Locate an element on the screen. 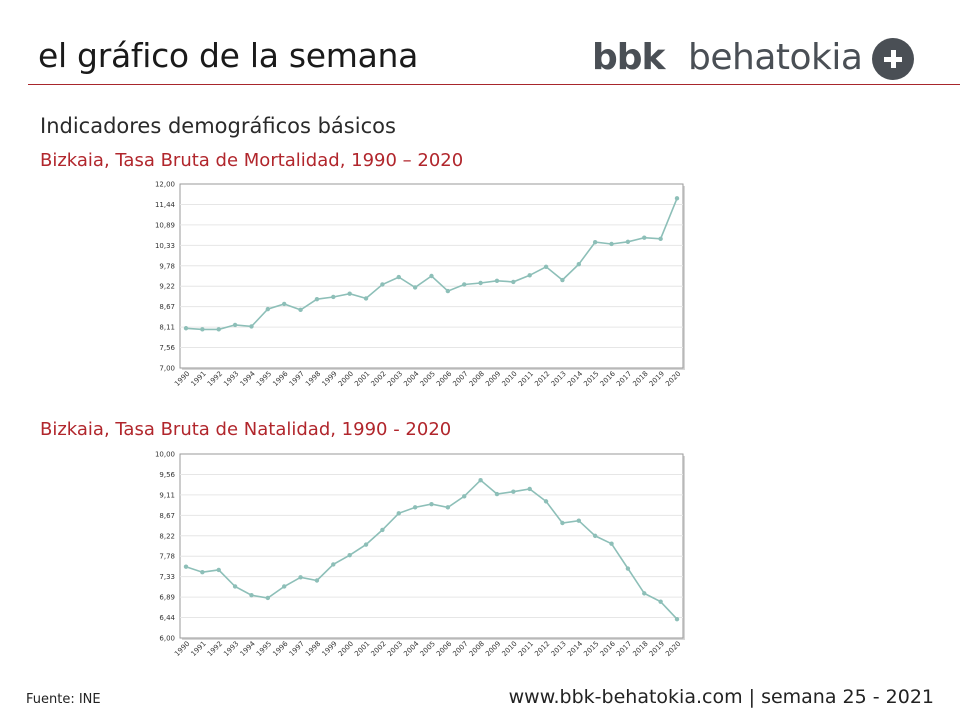 Image resolution: width=960 pixels, height=720 pixels. natality-x-tick-label: 1993 is located at coordinates (231, 649).